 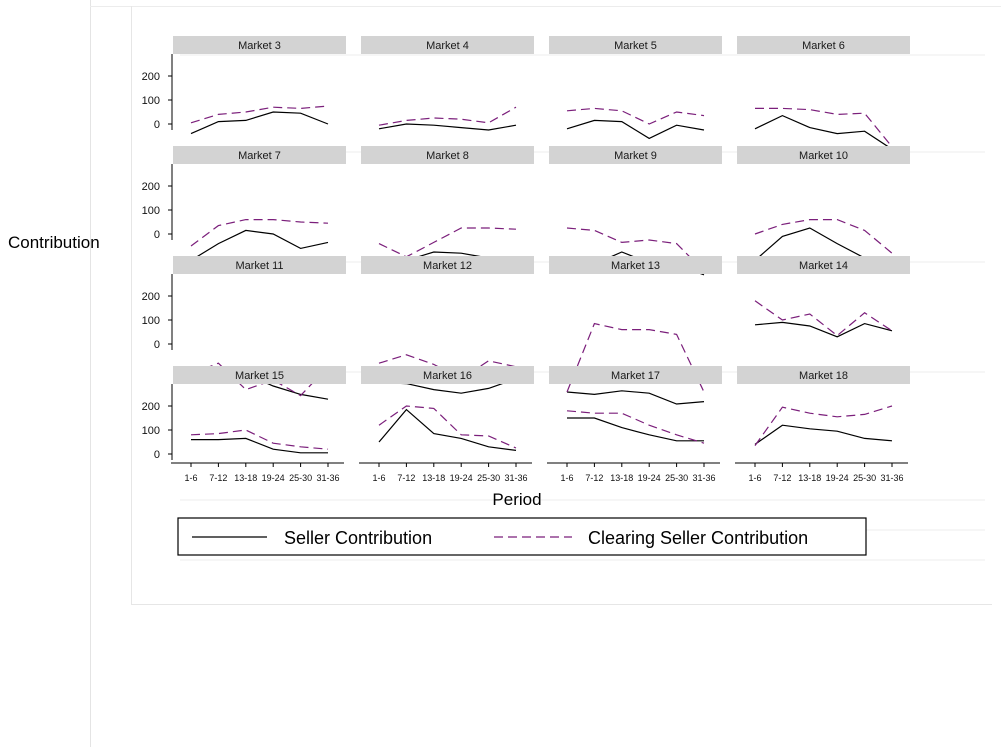 I want to click on panel-title: Market 12, so click(x=447, y=266).